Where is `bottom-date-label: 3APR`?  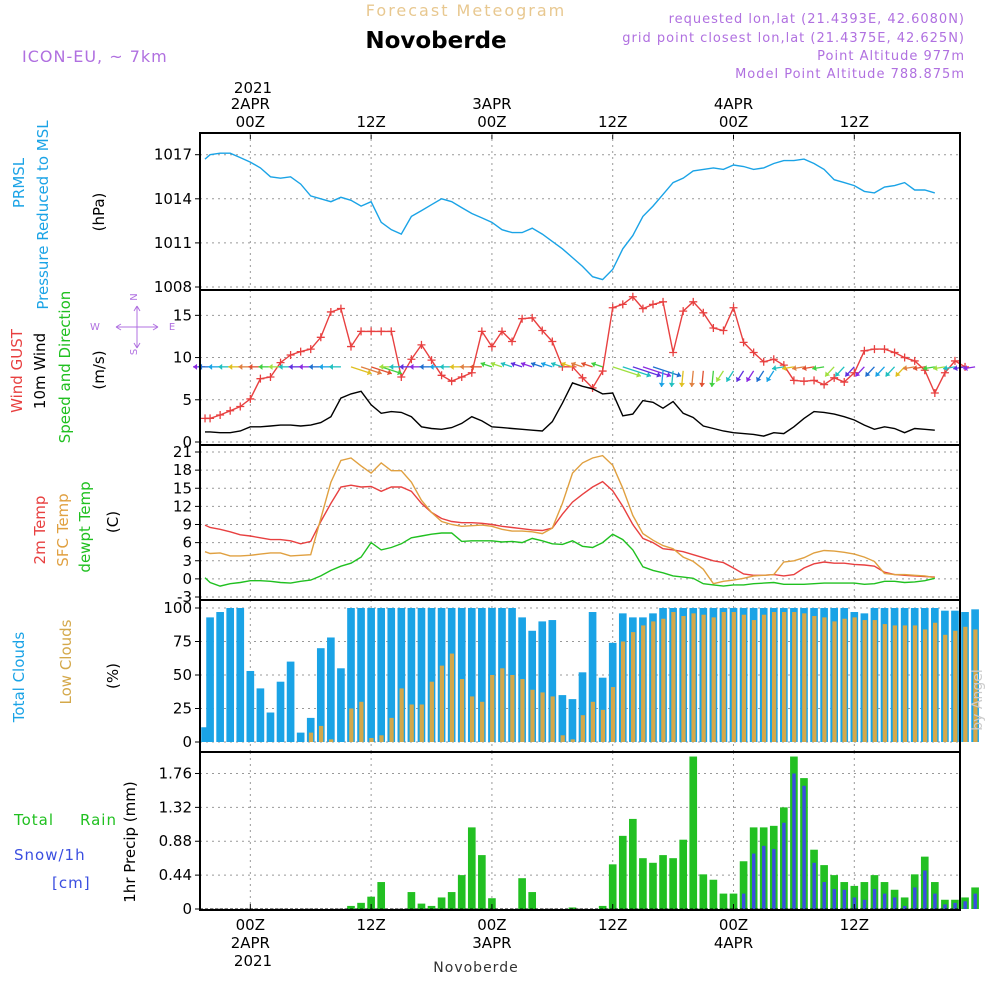
bottom-date-label: 3APR is located at coordinates (491, 943).